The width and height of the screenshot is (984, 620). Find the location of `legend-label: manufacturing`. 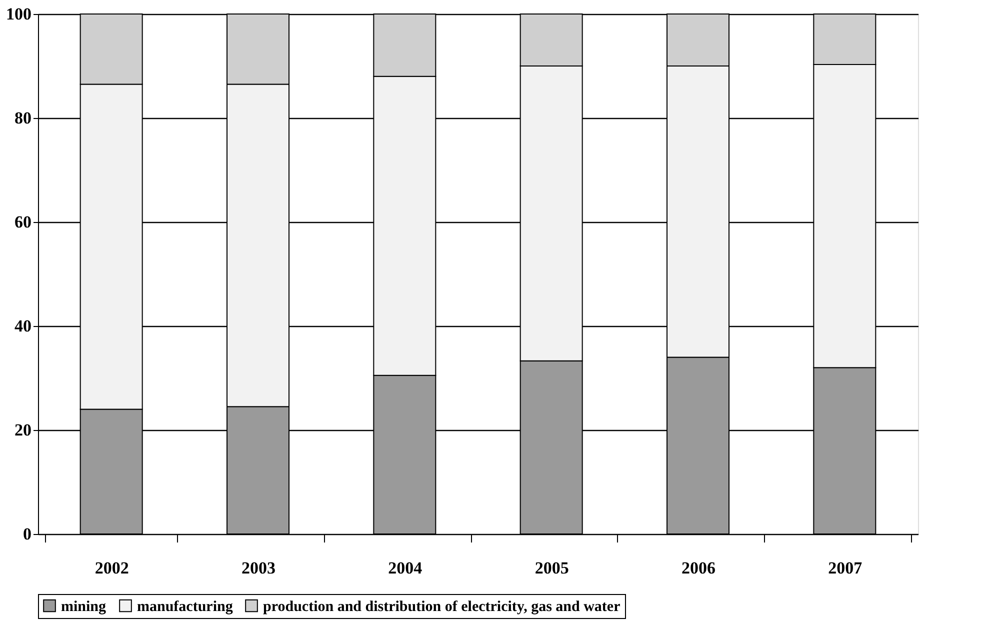

legend-label: manufacturing is located at coordinates (185, 606).